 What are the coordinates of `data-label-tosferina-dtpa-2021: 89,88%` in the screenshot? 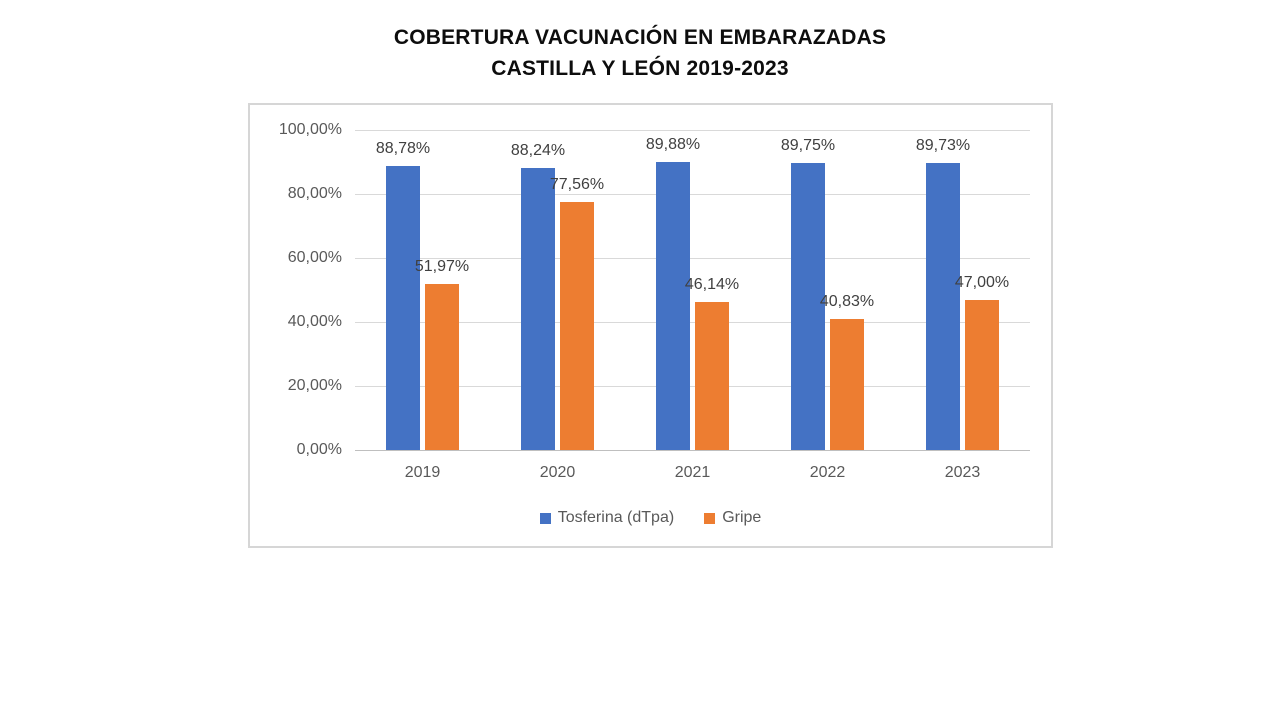 It's located at (673, 145).